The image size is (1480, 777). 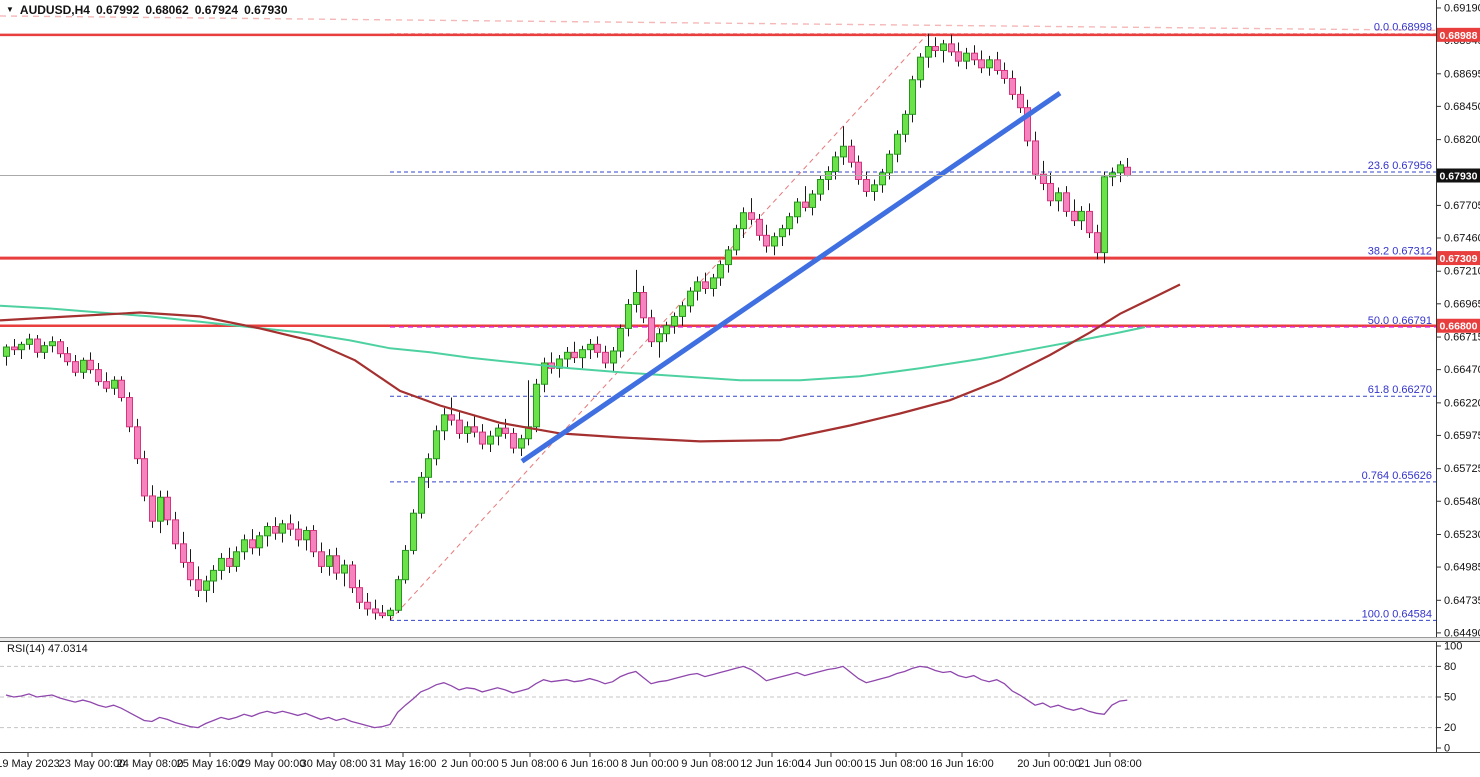 What do you see at coordinates (1450, 667) in the screenshot?
I see `rsi-tick-label: 80` at bounding box center [1450, 667].